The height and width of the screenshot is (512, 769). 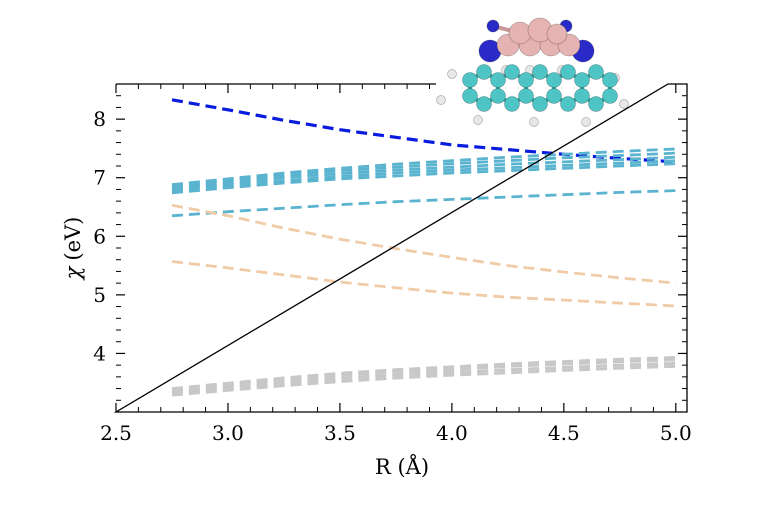 What do you see at coordinates (402, 466) in the screenshot?
I see `x-axis-label: R (Å)` at bounding box center [402, 466].